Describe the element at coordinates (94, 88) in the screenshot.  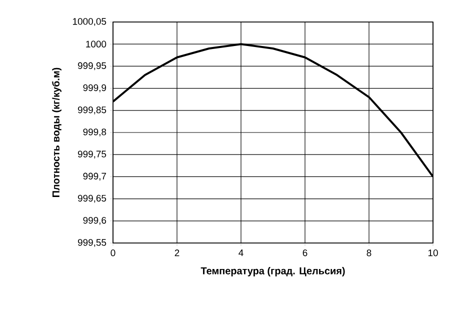
I see `y-tick-label: 999,9` at that location.